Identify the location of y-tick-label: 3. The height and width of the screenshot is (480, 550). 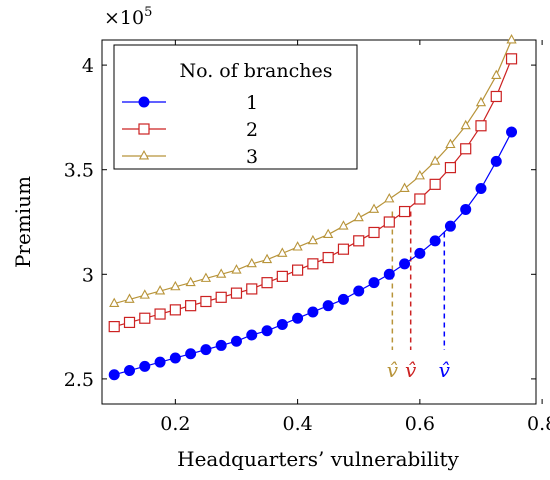
(88, 275).